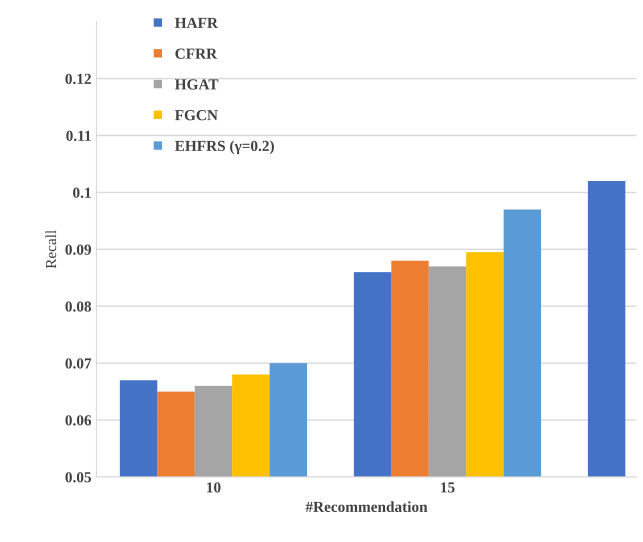 The width and height of the screenshot is (643, 542). What do you see at coordinates (50, 249) in the screenshot?
I see `y-axis-title: Recall` at bounding box center [50, 249].